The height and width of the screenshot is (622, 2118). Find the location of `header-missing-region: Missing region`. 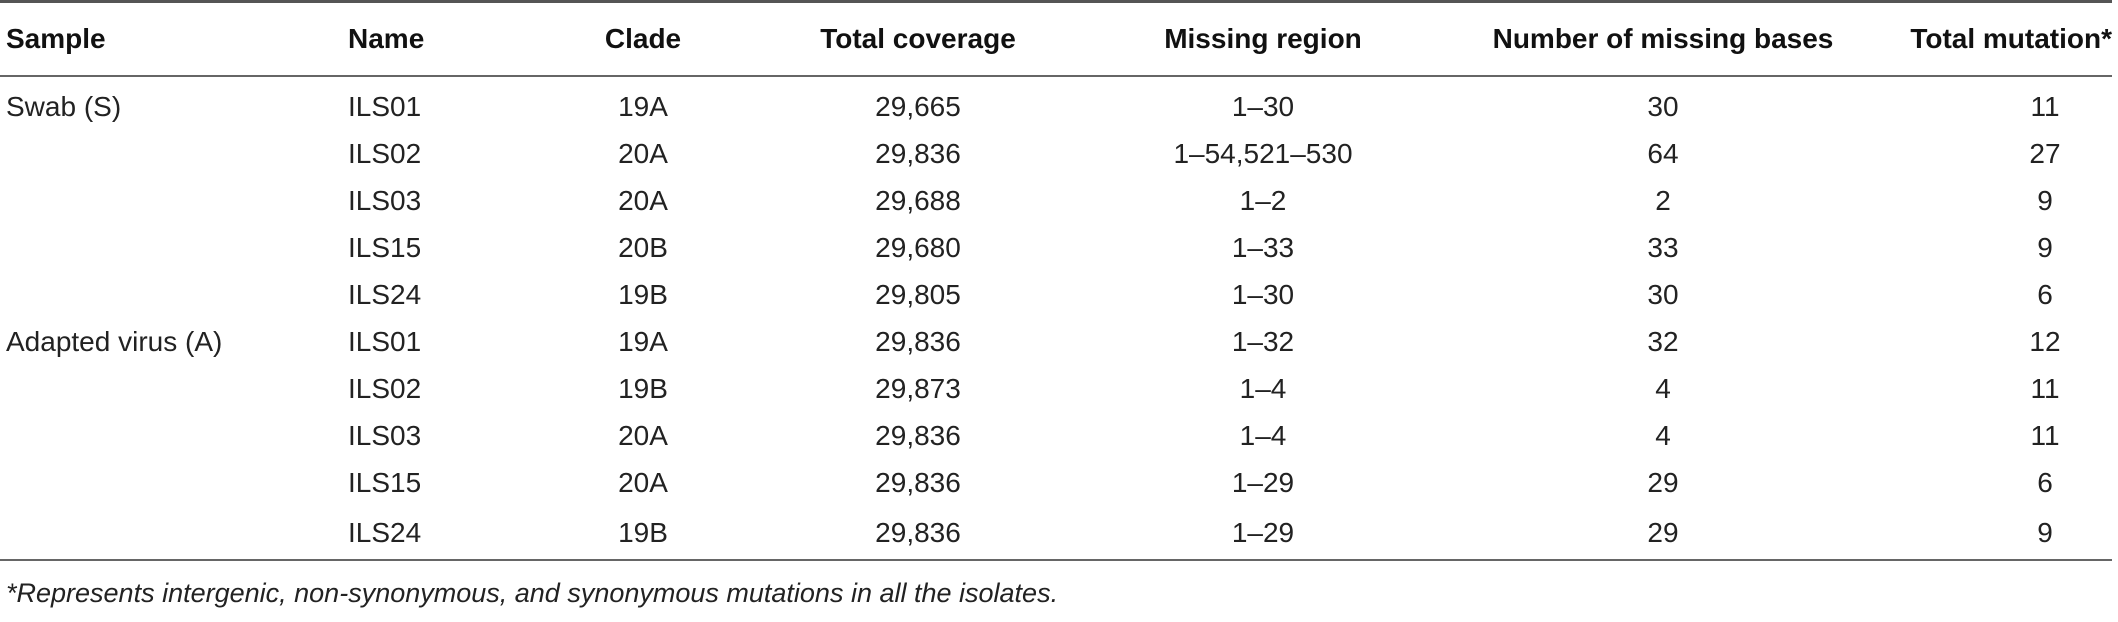

header-missing-region: Missing region is located at coordinates (1263, 38).